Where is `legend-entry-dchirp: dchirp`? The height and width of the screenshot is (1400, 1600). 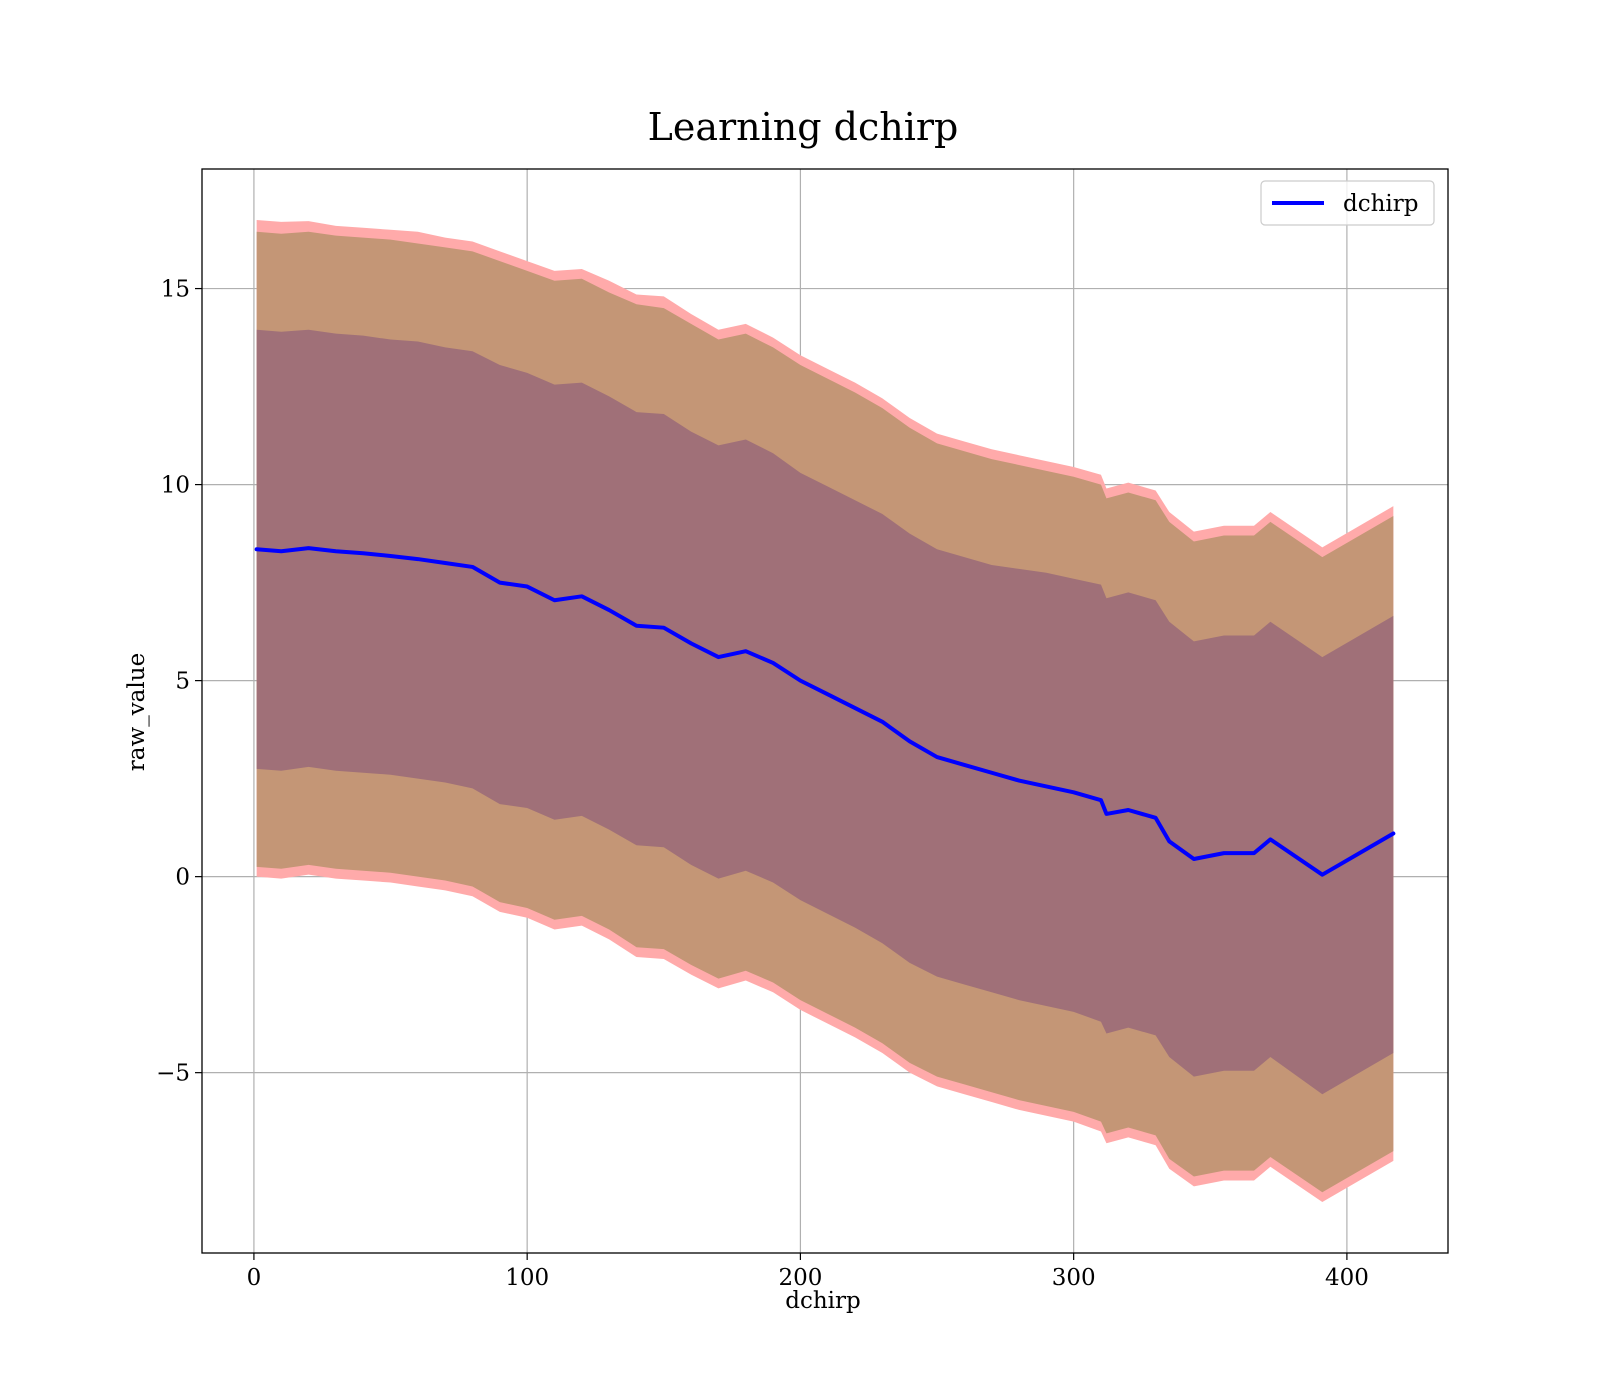 legend-entry-dchirp: dchirp is located at coordinates (1381, 204).